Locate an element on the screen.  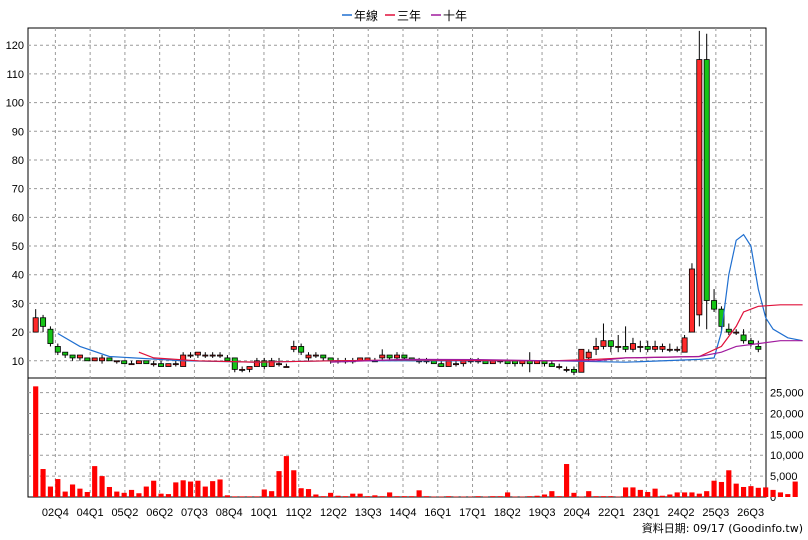
x-tick-label: 08Q4 is located at coordinates (229, 513).